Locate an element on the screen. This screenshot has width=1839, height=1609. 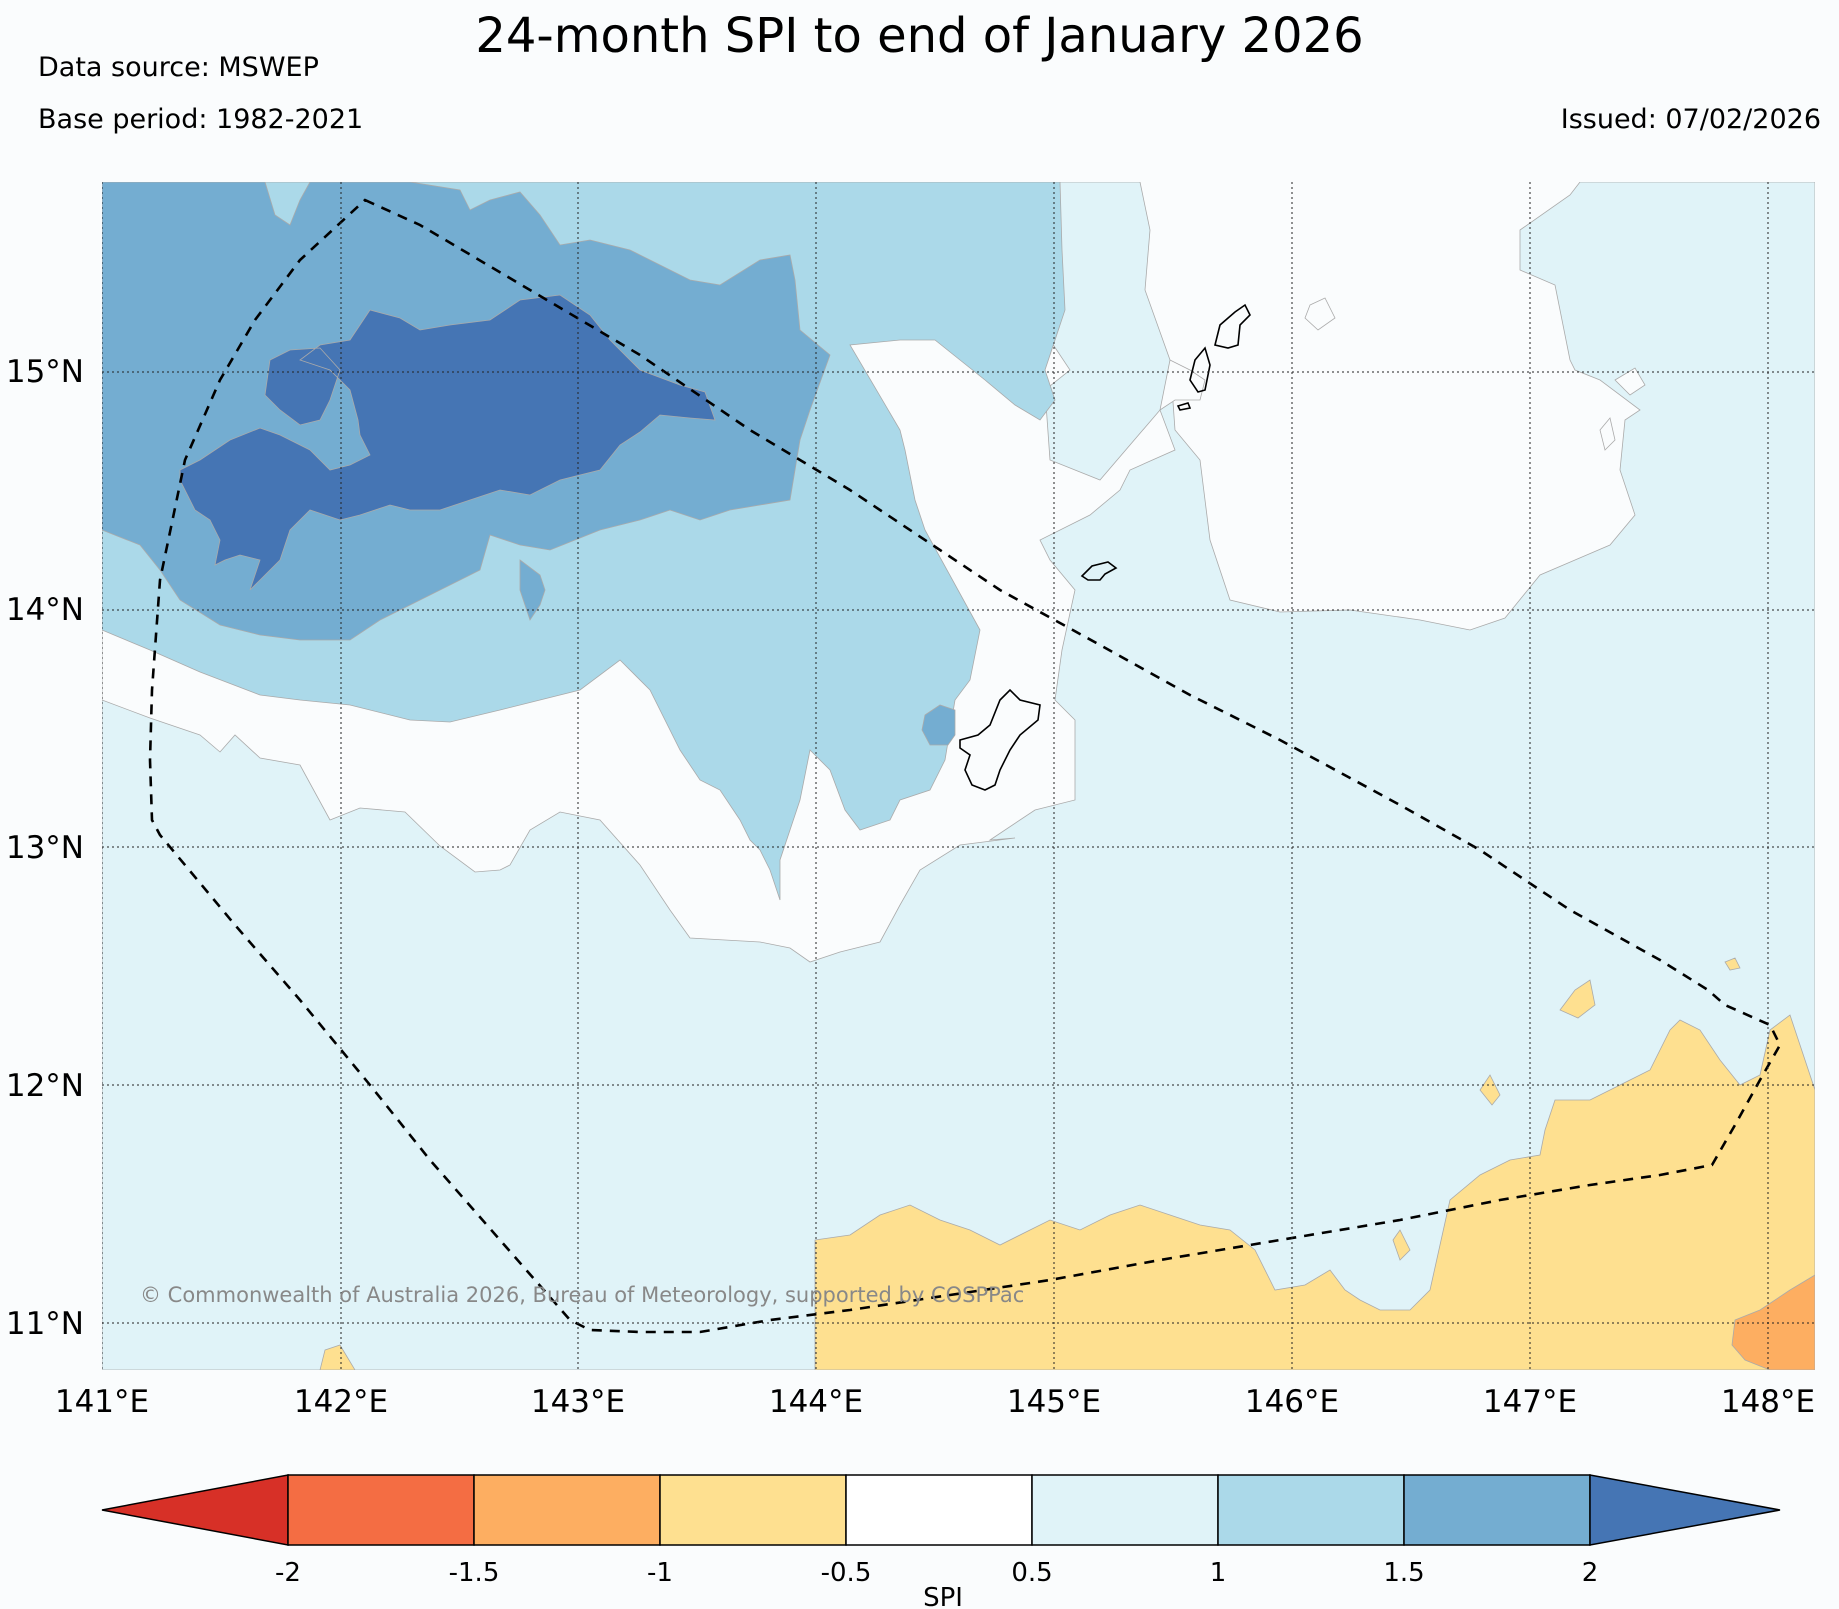
spi-contour-white-pocket is located at coordinates (1402, 374).